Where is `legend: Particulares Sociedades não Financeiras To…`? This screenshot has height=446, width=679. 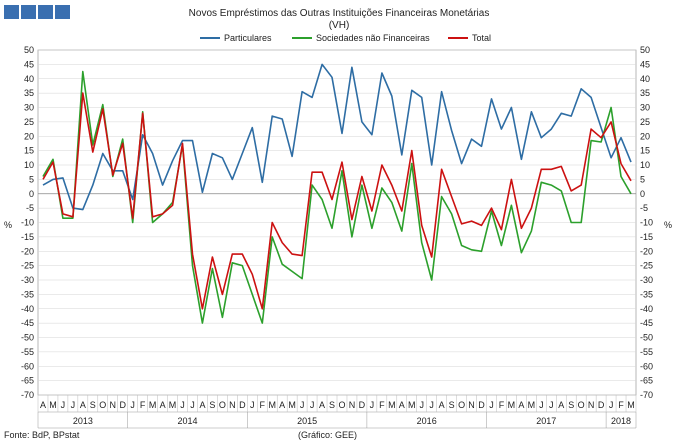
legend: Particulares Sociedades não Financeiras To… is located at coordinates (345, 38).